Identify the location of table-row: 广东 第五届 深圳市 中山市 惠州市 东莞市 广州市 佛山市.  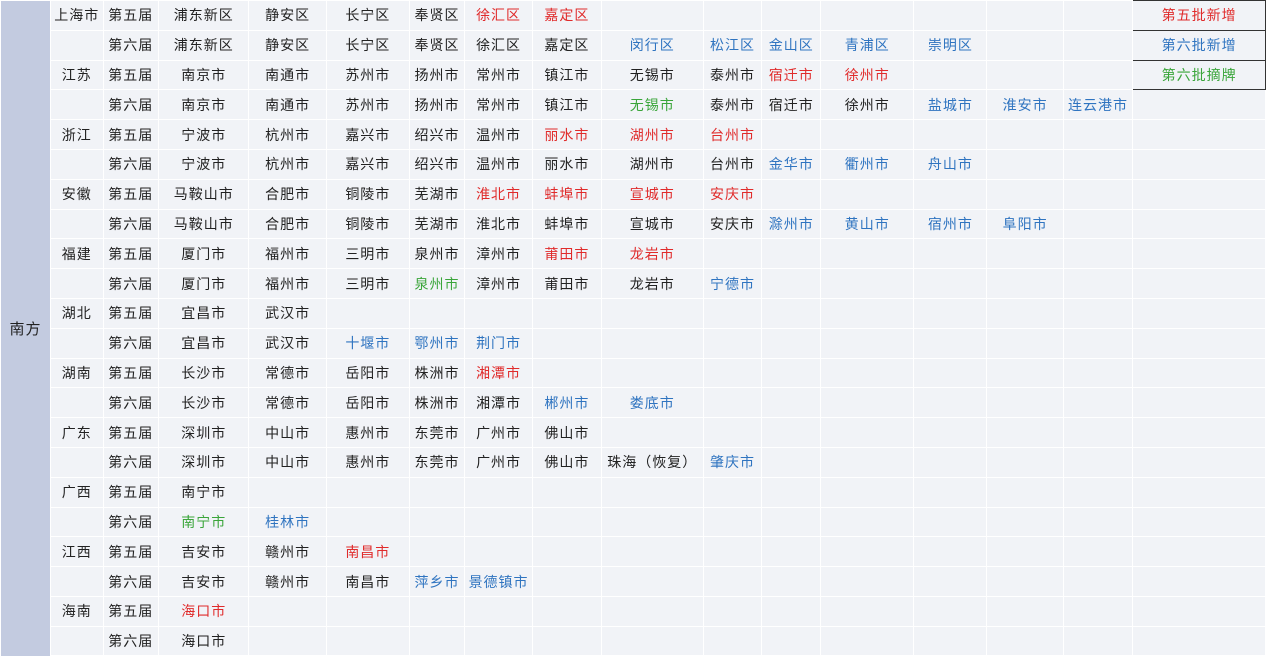
(633, 432).